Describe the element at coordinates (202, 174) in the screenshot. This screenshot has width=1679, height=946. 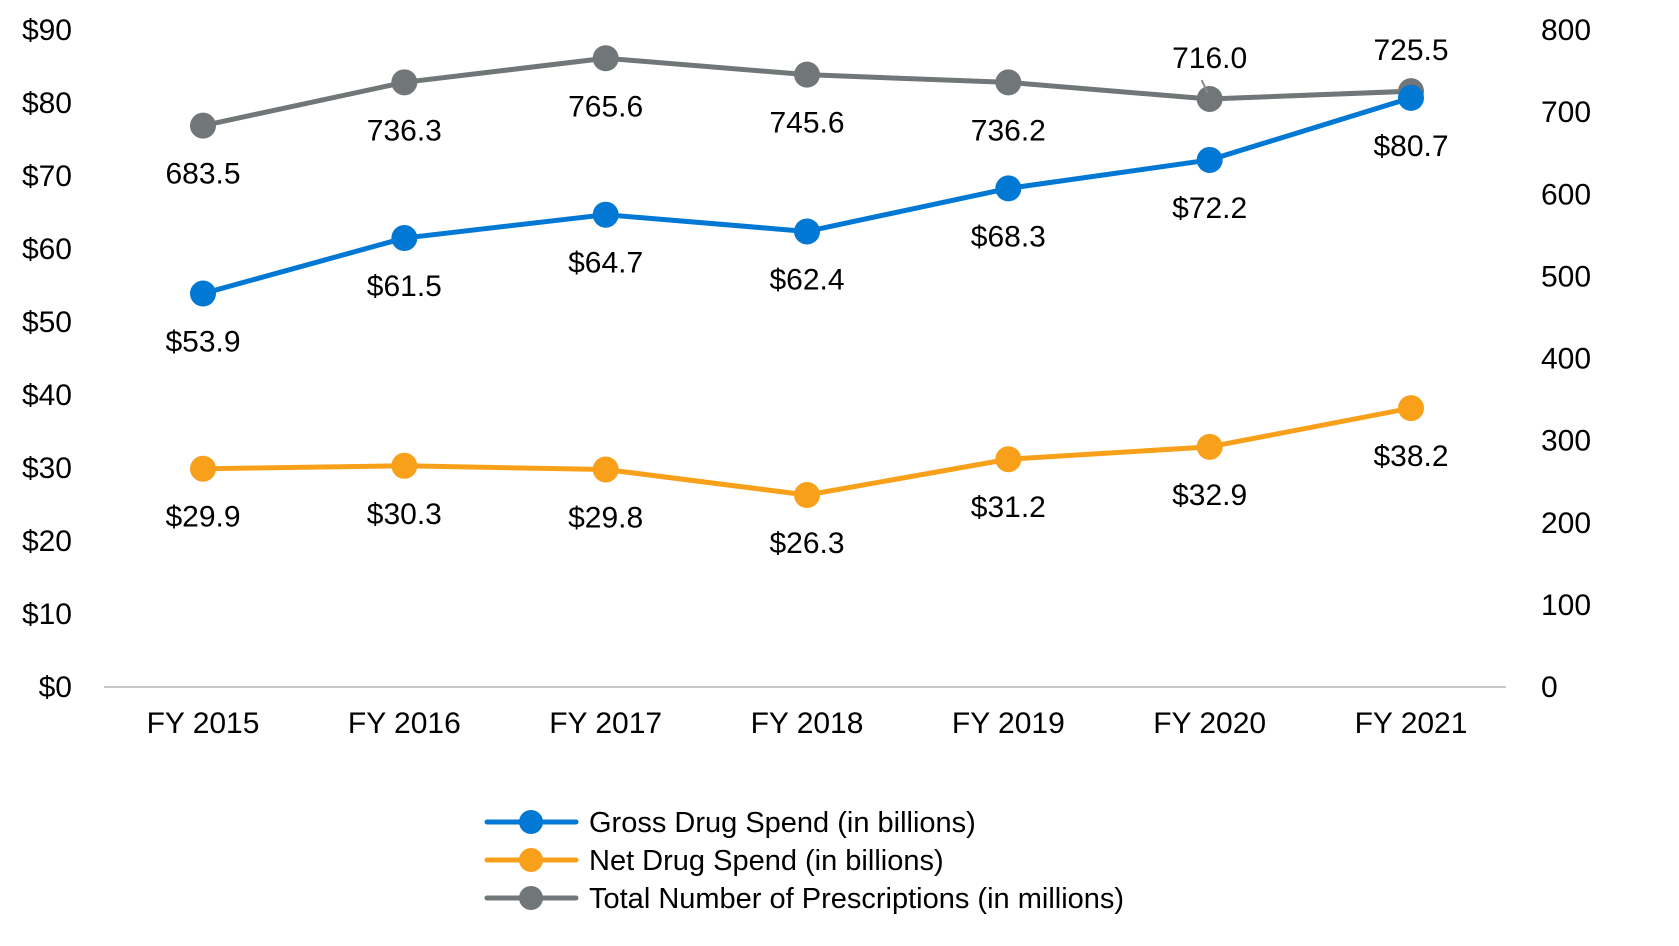
I see `data-label: 683.5` at that location.